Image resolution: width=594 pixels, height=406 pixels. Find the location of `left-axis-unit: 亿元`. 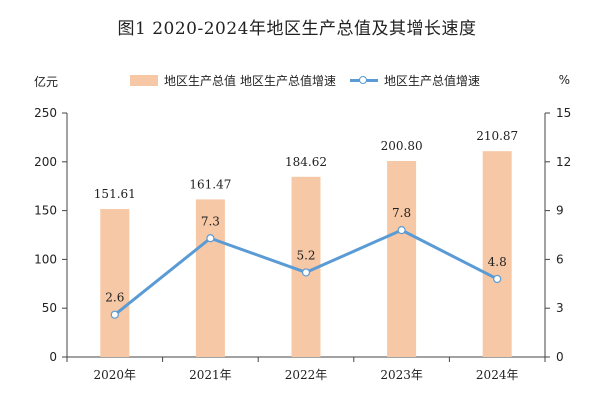

left-axis-unit: 亿元 is located at coordinates (46, 82).